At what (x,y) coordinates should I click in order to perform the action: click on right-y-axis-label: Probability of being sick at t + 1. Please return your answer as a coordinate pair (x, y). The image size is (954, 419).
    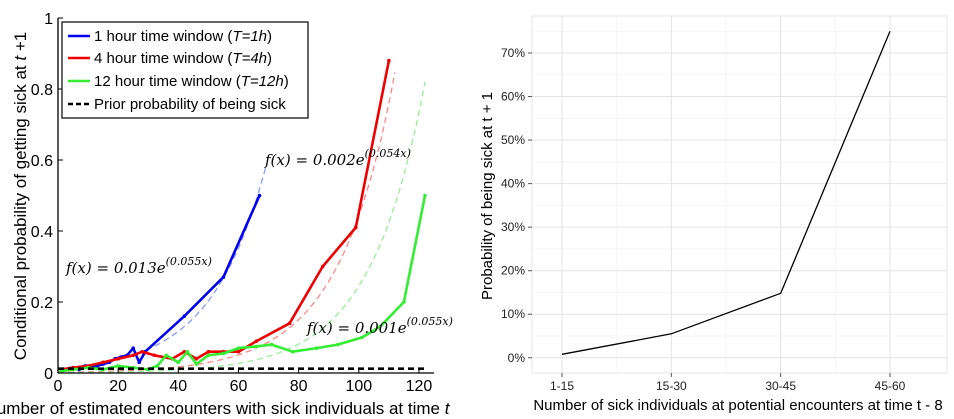
    Looking at the image, I should click on (487, 196).